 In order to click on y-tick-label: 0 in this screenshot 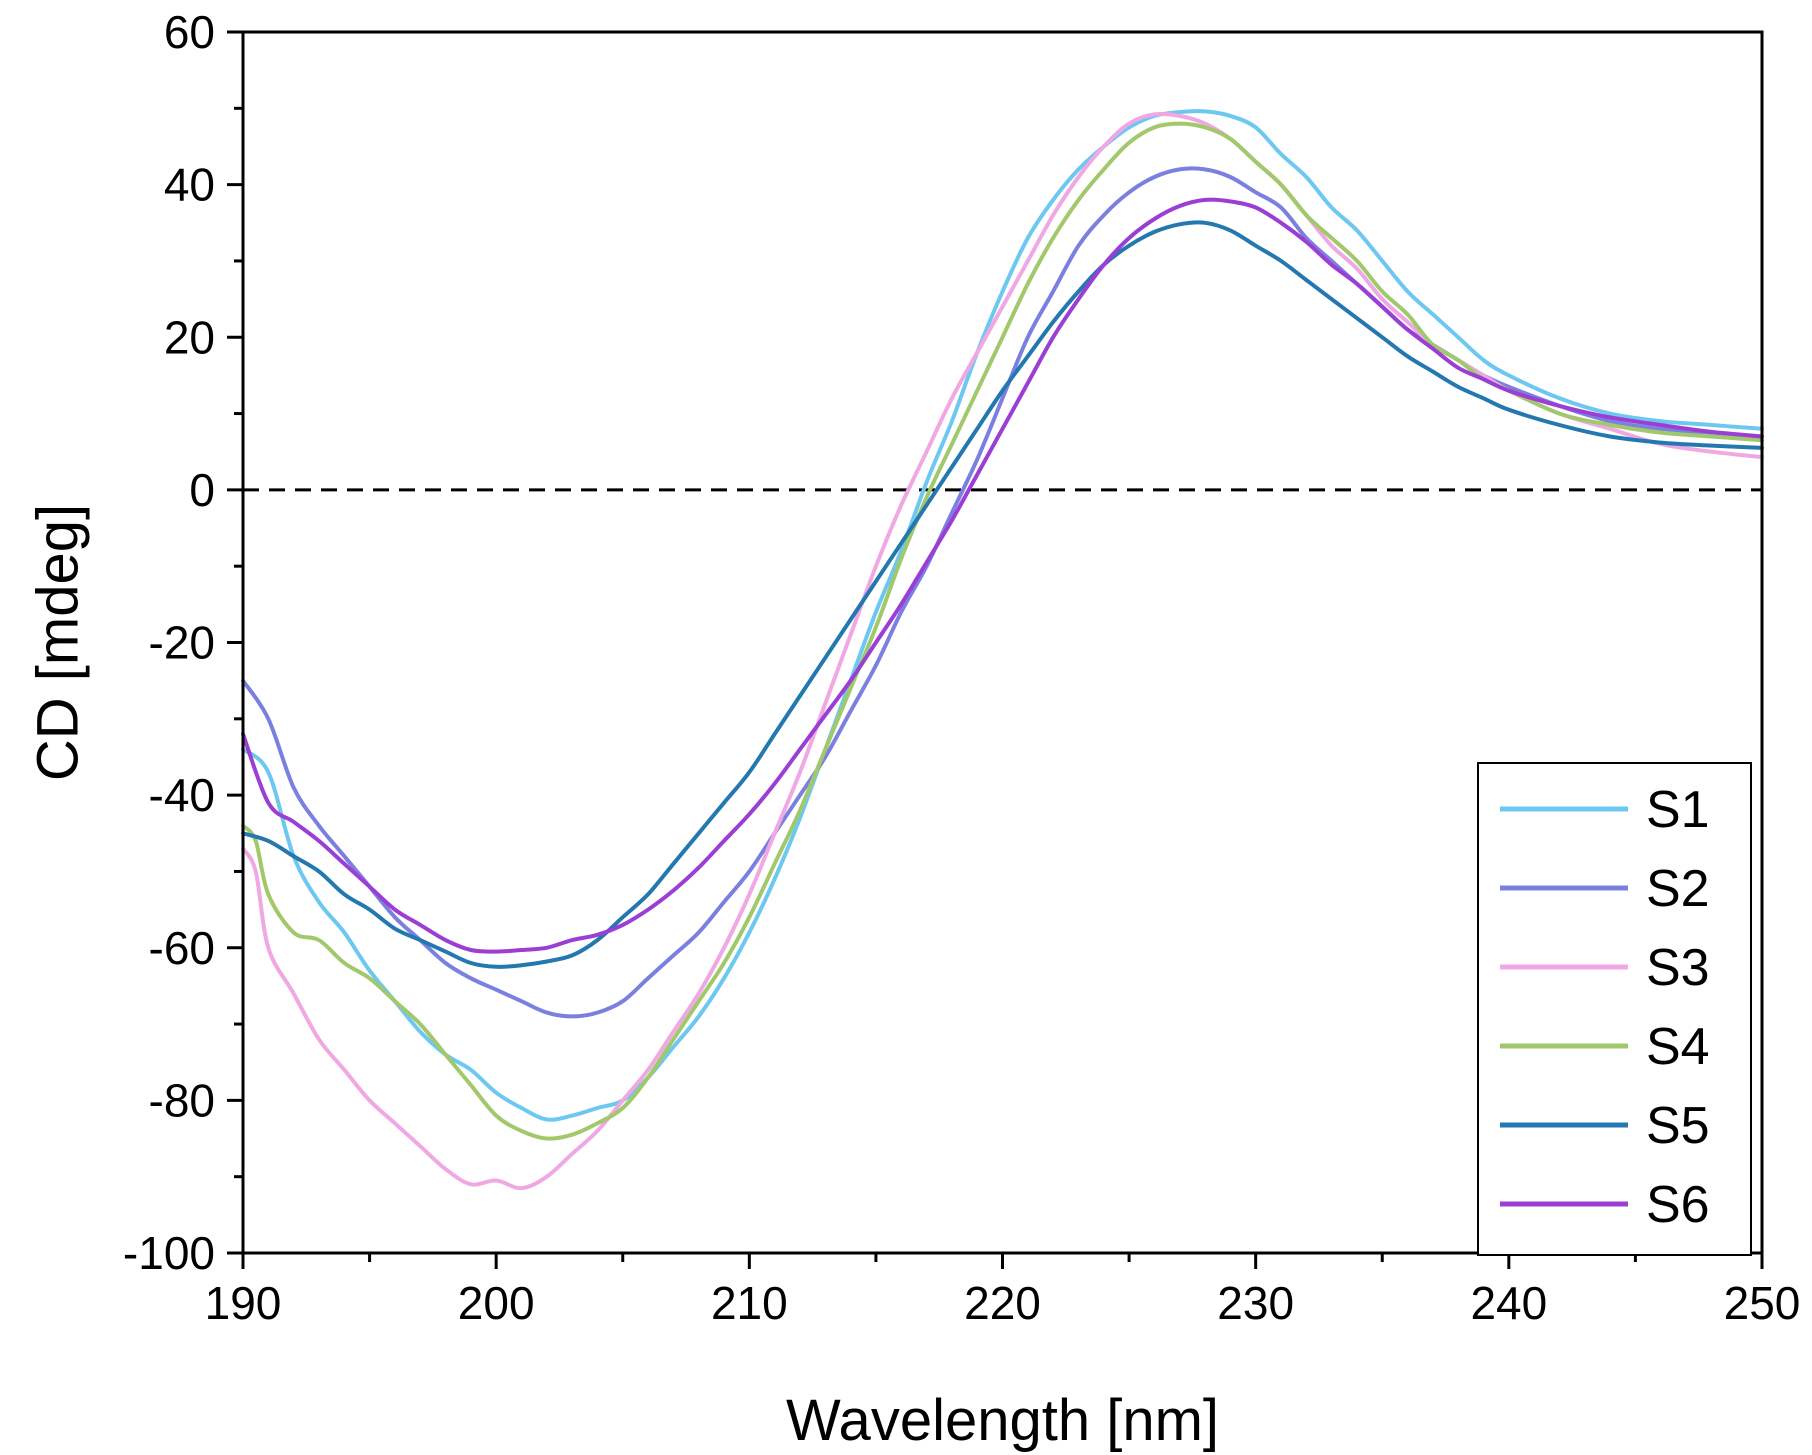, I will do `click(202, 490)`.